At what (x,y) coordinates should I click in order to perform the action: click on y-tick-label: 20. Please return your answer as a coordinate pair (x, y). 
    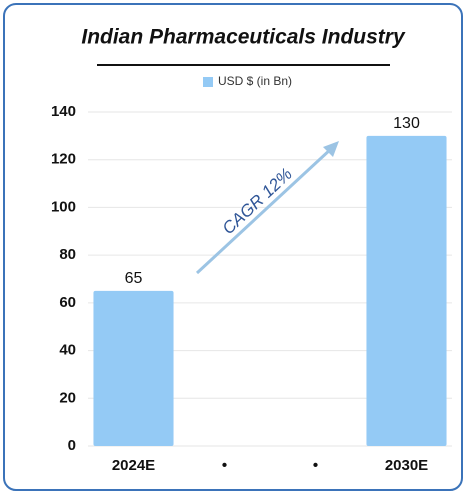
    Looking at the image, I should click on (67, 397).